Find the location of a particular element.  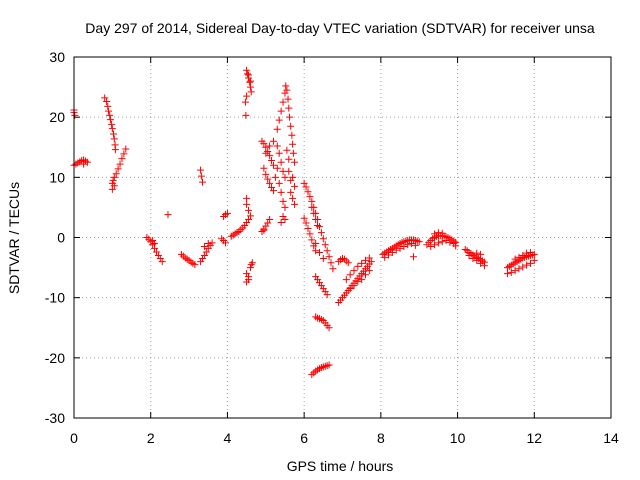

y-tick-label: 0 is located at coordinates (61, 238).